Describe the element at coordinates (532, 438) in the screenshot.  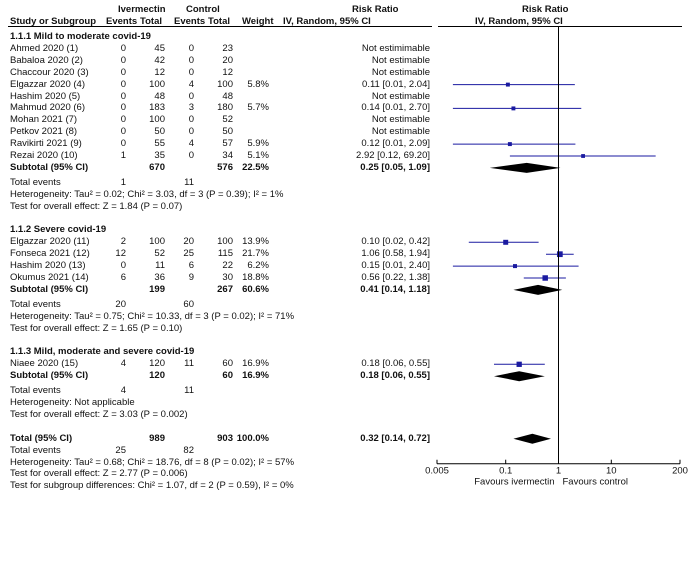
I see `total-diamond` at that location.